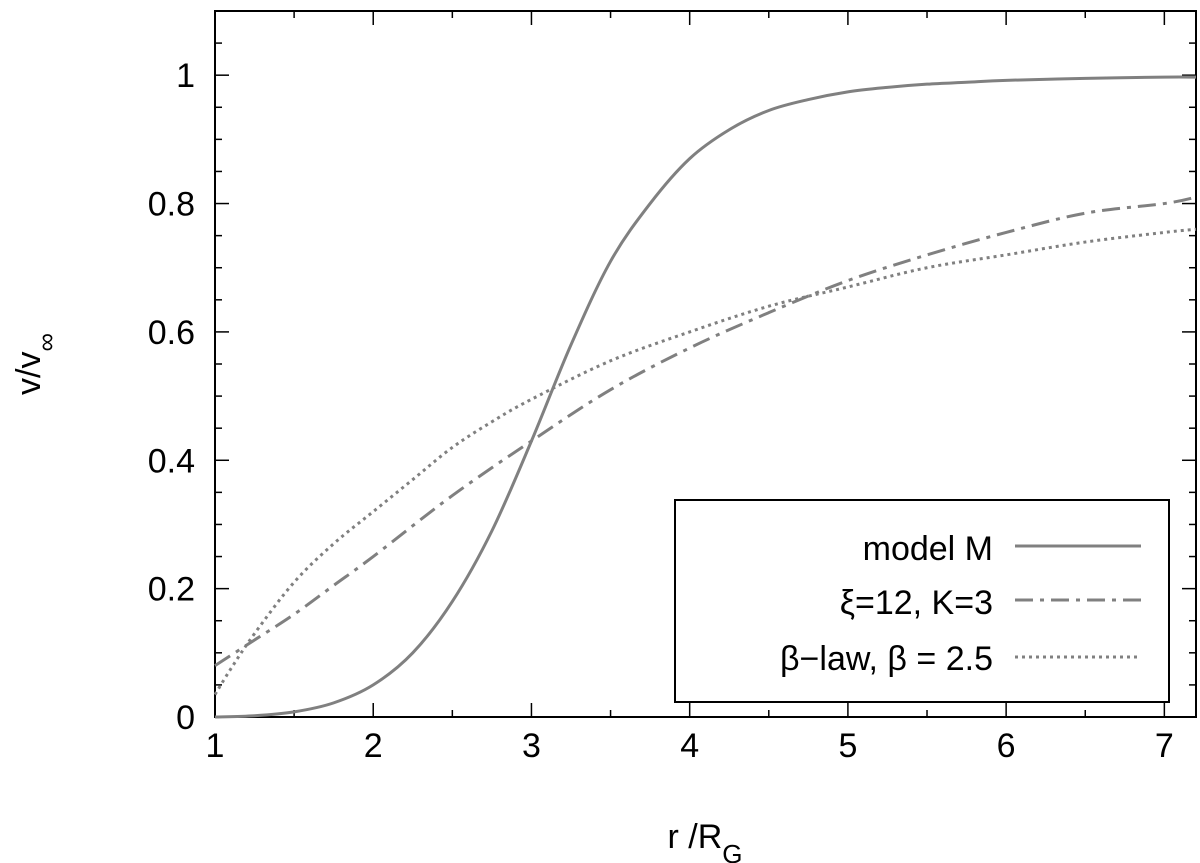 The width and height of the screenshot is (1200, 863). I want to click on y-tick-label: 0.4, so click(171, 461).